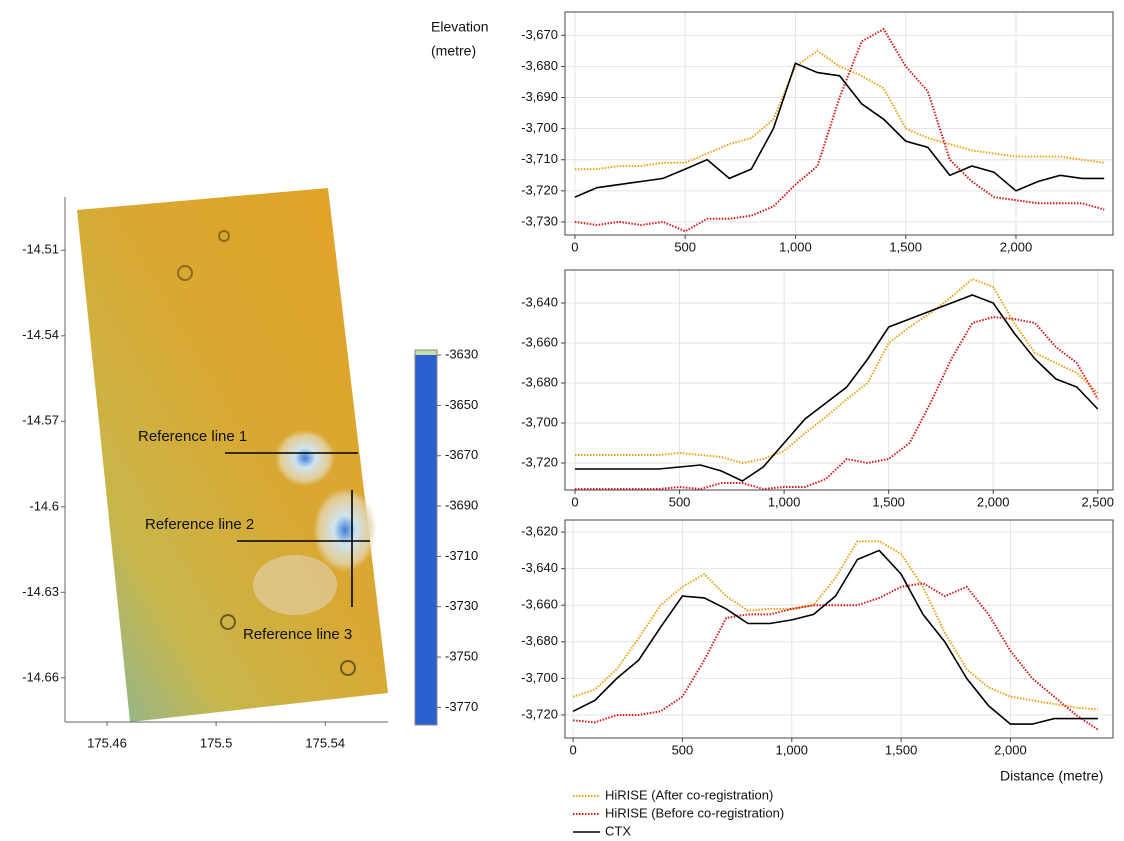  What do you see at coordinates (40, 676) in the screenshot?
I see `y-tick-label: -14.66` at bounding box center [40, 676].